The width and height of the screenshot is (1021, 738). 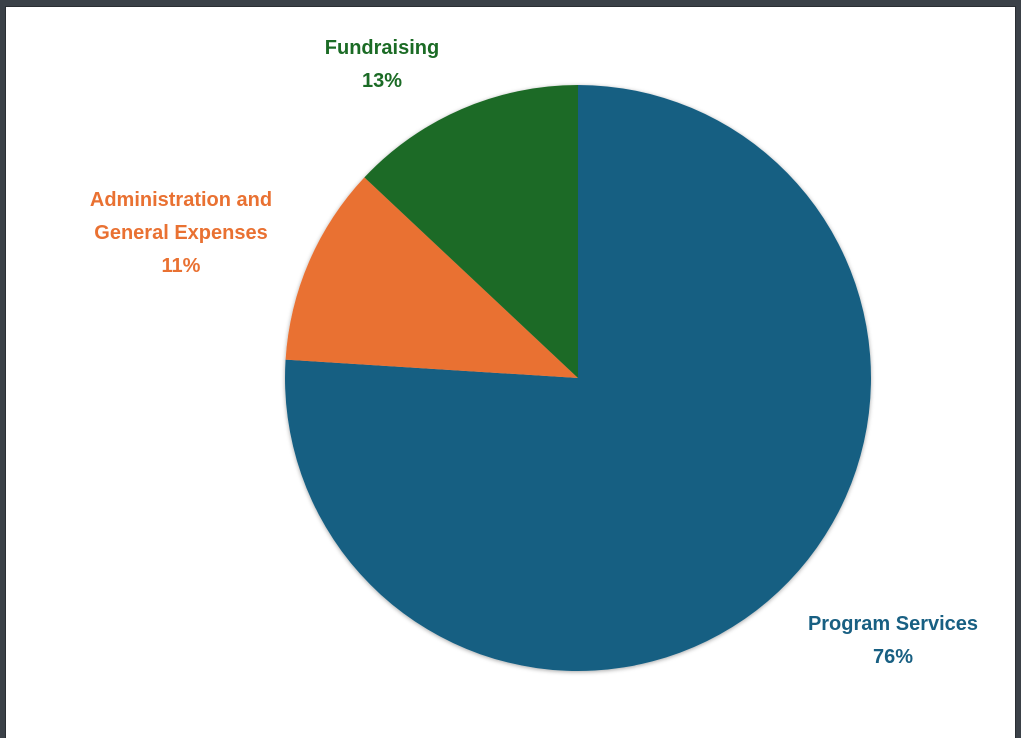 I want to click on data-label-administration-and-general-expenses: Administration and General Expenses 11%, so click(x=181, y=233).